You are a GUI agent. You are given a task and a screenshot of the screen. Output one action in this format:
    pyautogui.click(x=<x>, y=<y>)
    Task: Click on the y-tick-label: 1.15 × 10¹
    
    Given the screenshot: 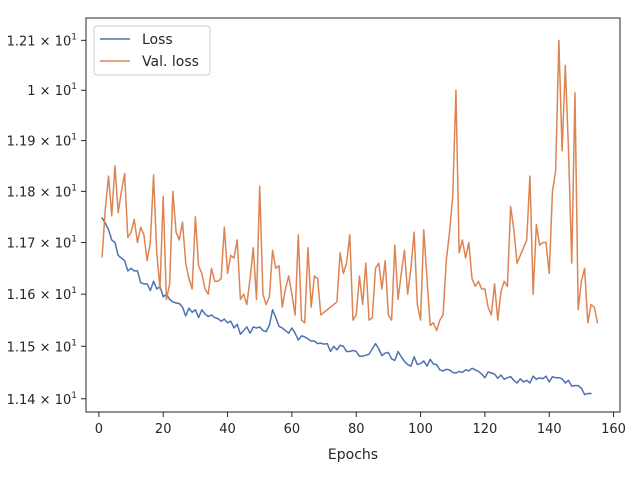 What is the action you would take?
    pyautogui.click(x=42, y=346)
    